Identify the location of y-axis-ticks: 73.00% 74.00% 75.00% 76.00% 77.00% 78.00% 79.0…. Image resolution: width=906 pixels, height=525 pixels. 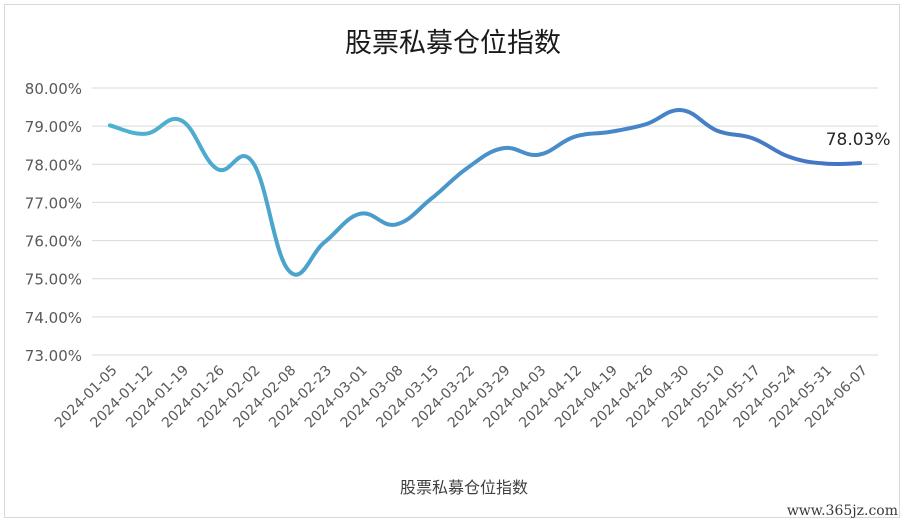
(53, 222).